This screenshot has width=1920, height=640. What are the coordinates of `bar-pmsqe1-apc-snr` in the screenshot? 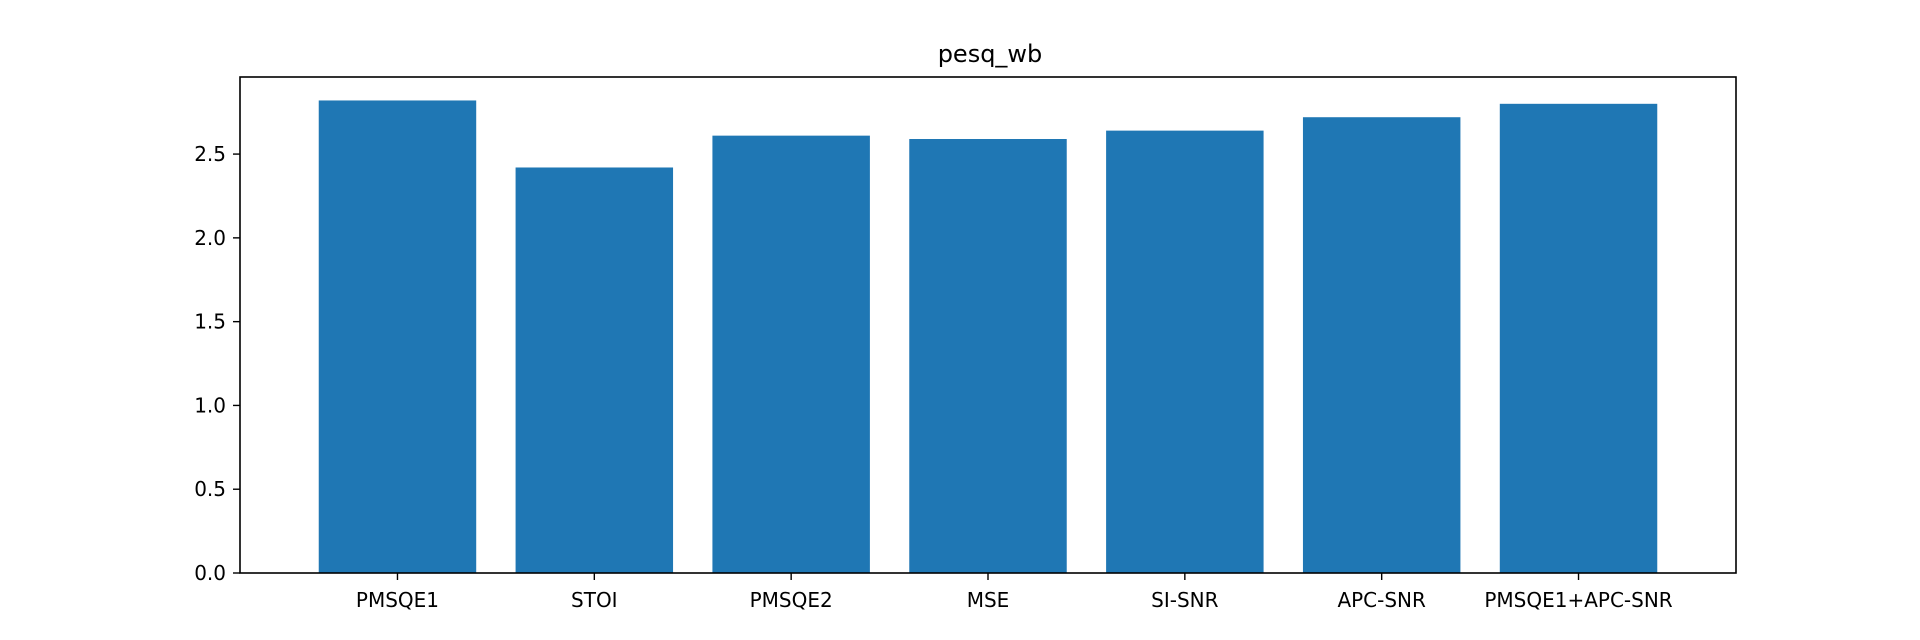 It's located at (1578, 338).